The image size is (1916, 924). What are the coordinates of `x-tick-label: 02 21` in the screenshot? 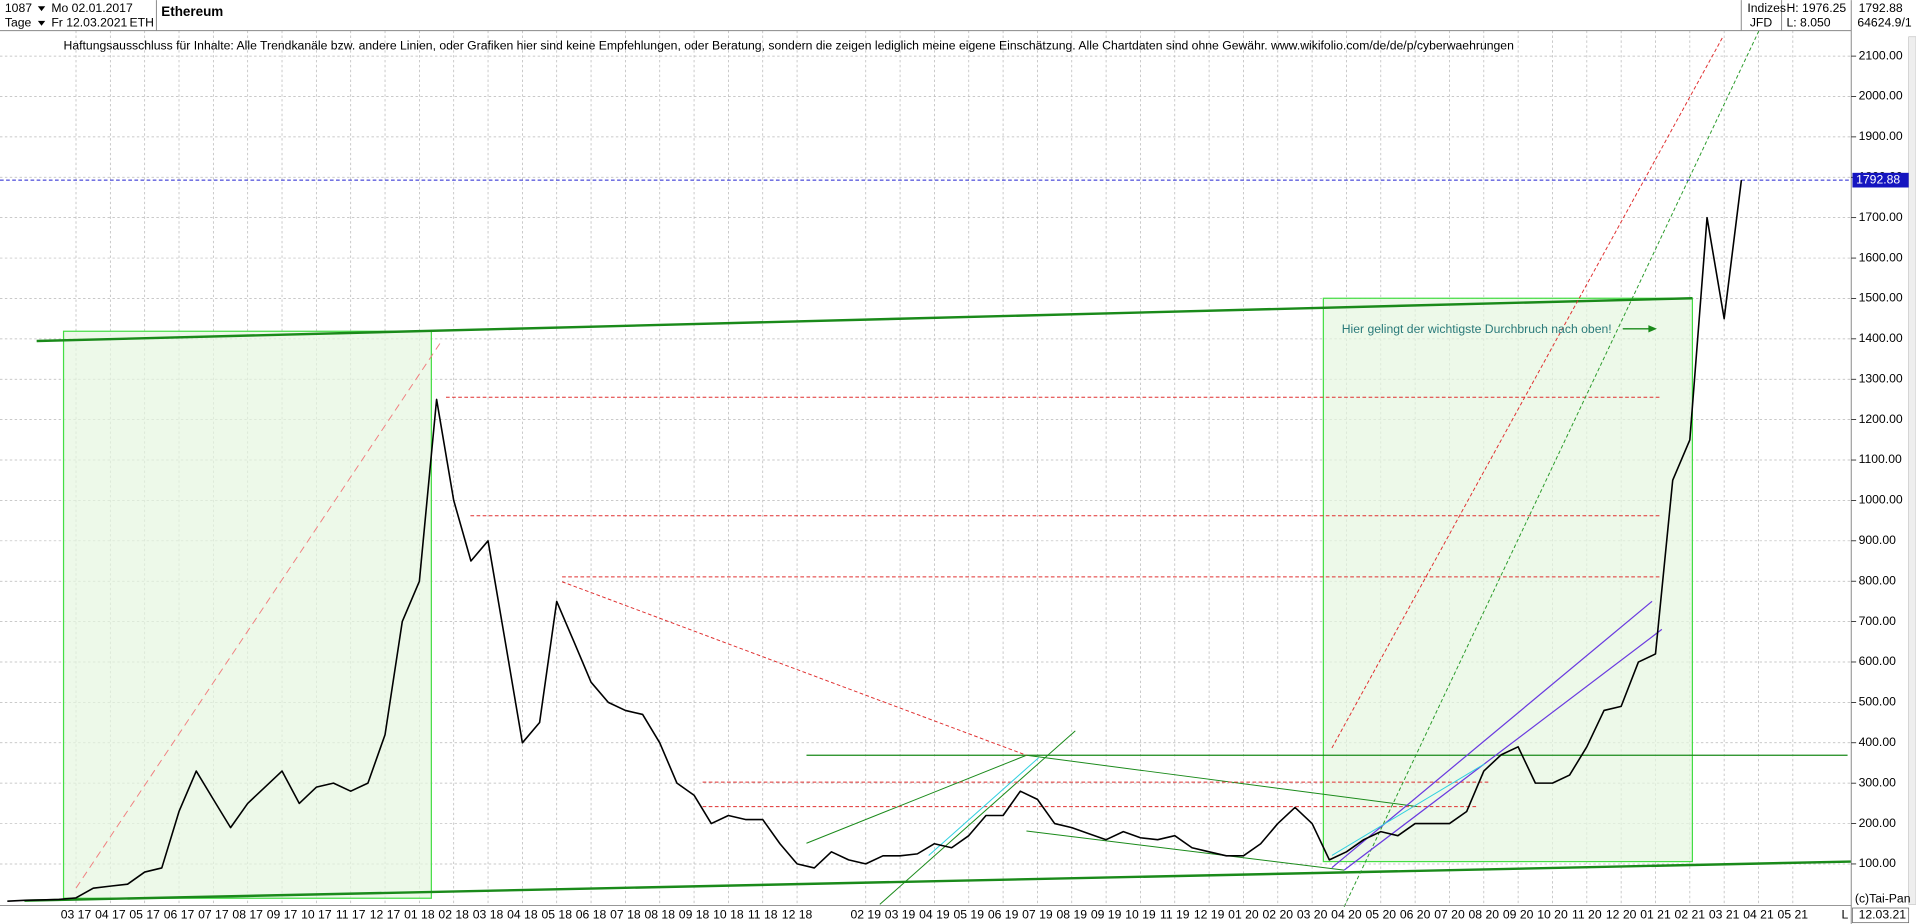 It's located at (1690, 915).